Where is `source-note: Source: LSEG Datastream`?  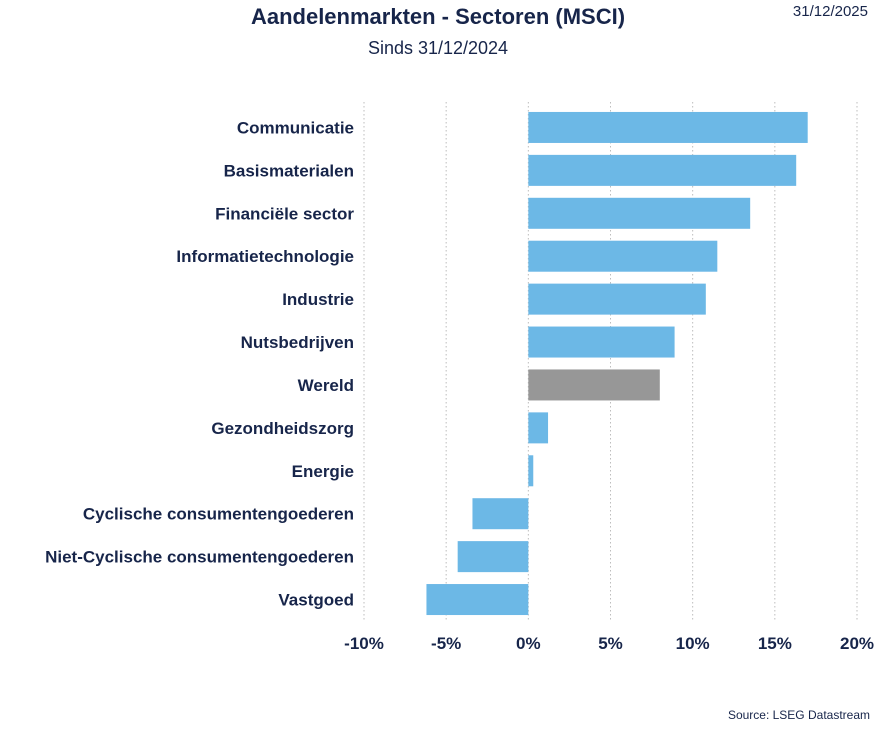
source-note: Source: LSEG Datastream is located at coordinates (798, 715).